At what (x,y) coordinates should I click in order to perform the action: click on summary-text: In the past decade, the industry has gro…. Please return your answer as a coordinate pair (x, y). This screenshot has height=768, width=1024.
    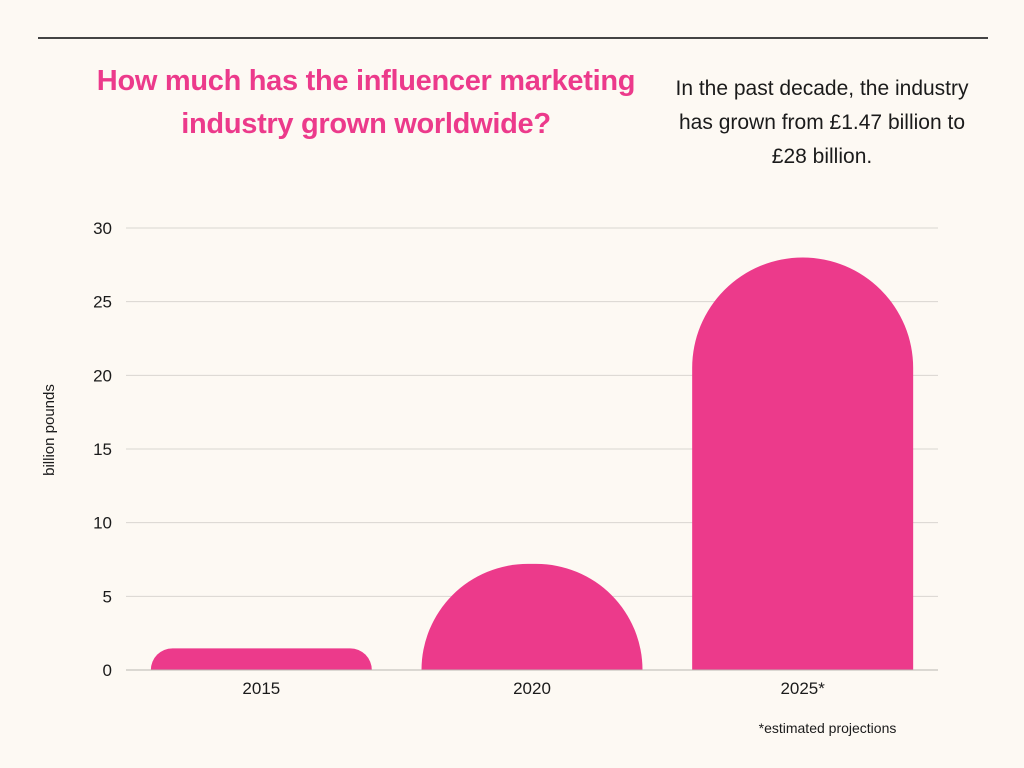
    Looking at the image, I should click on (822, 122).